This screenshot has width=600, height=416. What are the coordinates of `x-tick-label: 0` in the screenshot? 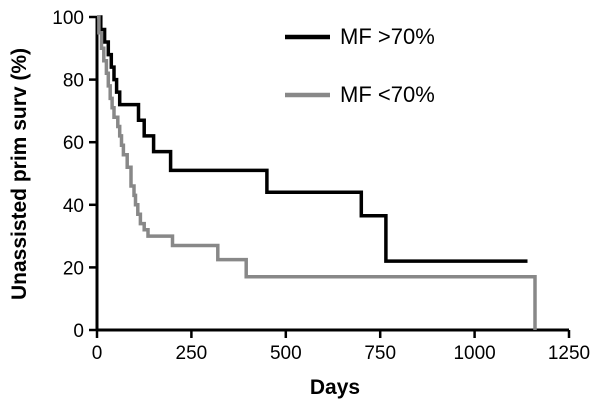 It's located at (97, 353).